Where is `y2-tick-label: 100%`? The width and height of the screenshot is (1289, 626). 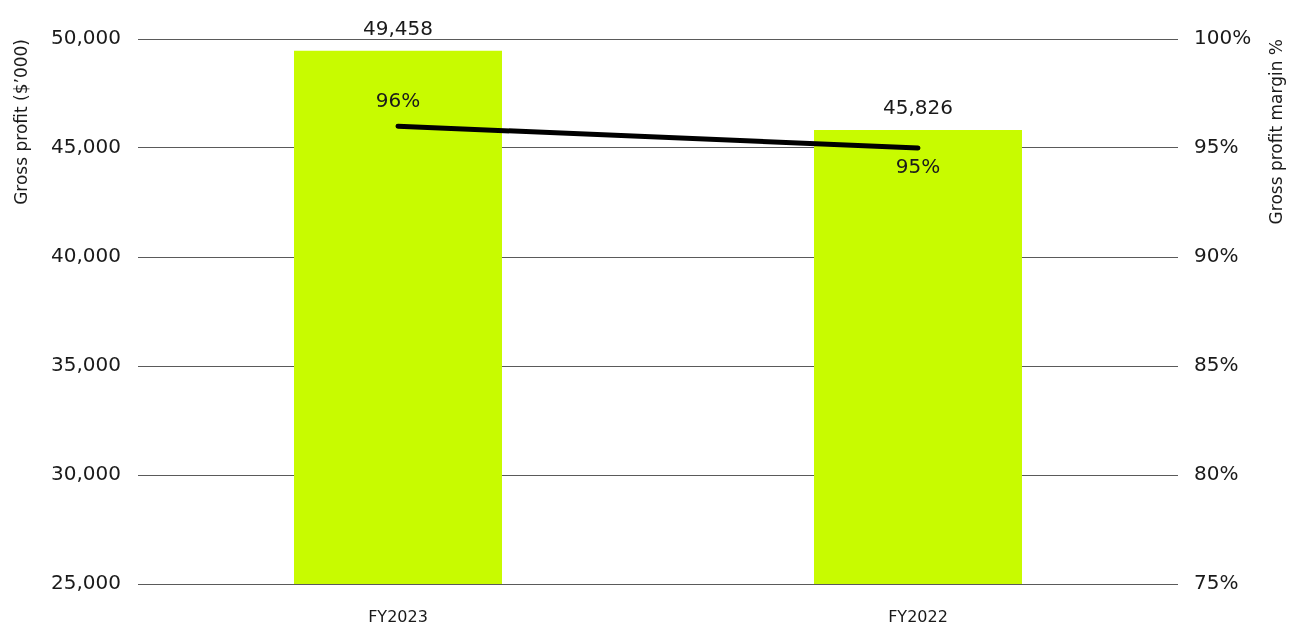
y2-tick-label: 100% is located at coordinates (1223, 37).